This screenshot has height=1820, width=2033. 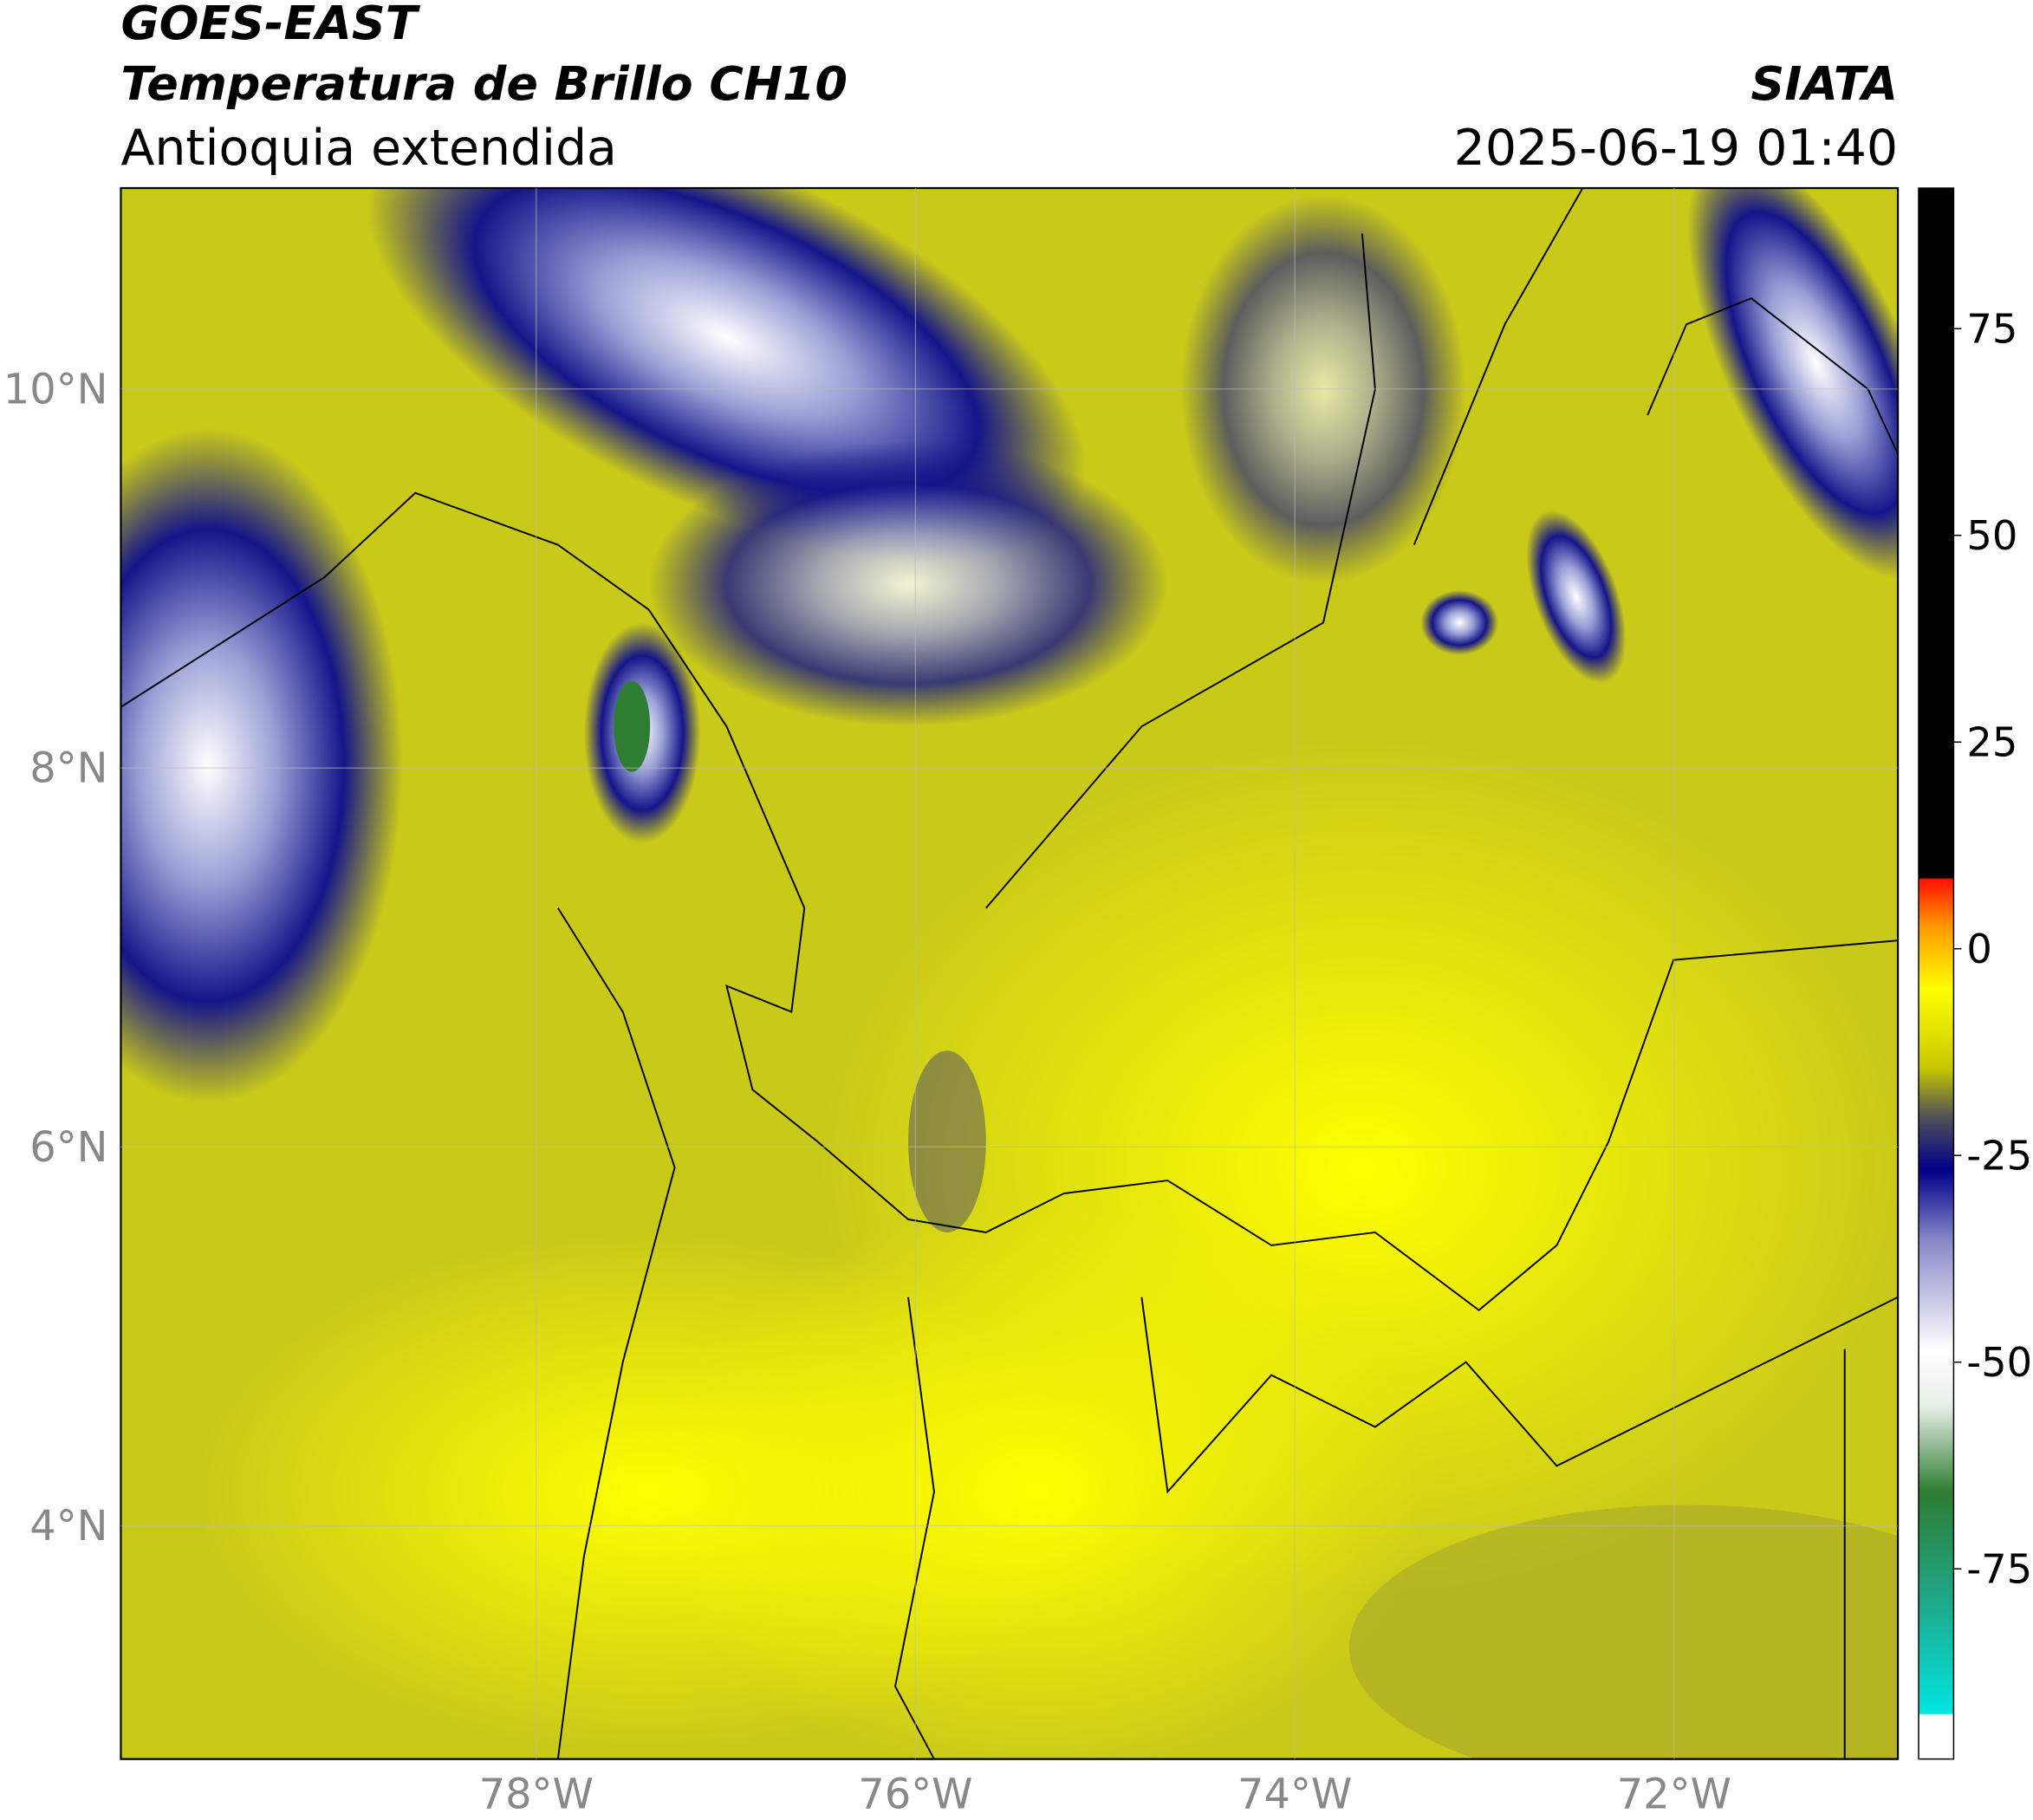 What do you see at coordinates (68, 1526) in the screenshot?
I see `y-tick-label: 4°N` at bounding box center [68, 1526].